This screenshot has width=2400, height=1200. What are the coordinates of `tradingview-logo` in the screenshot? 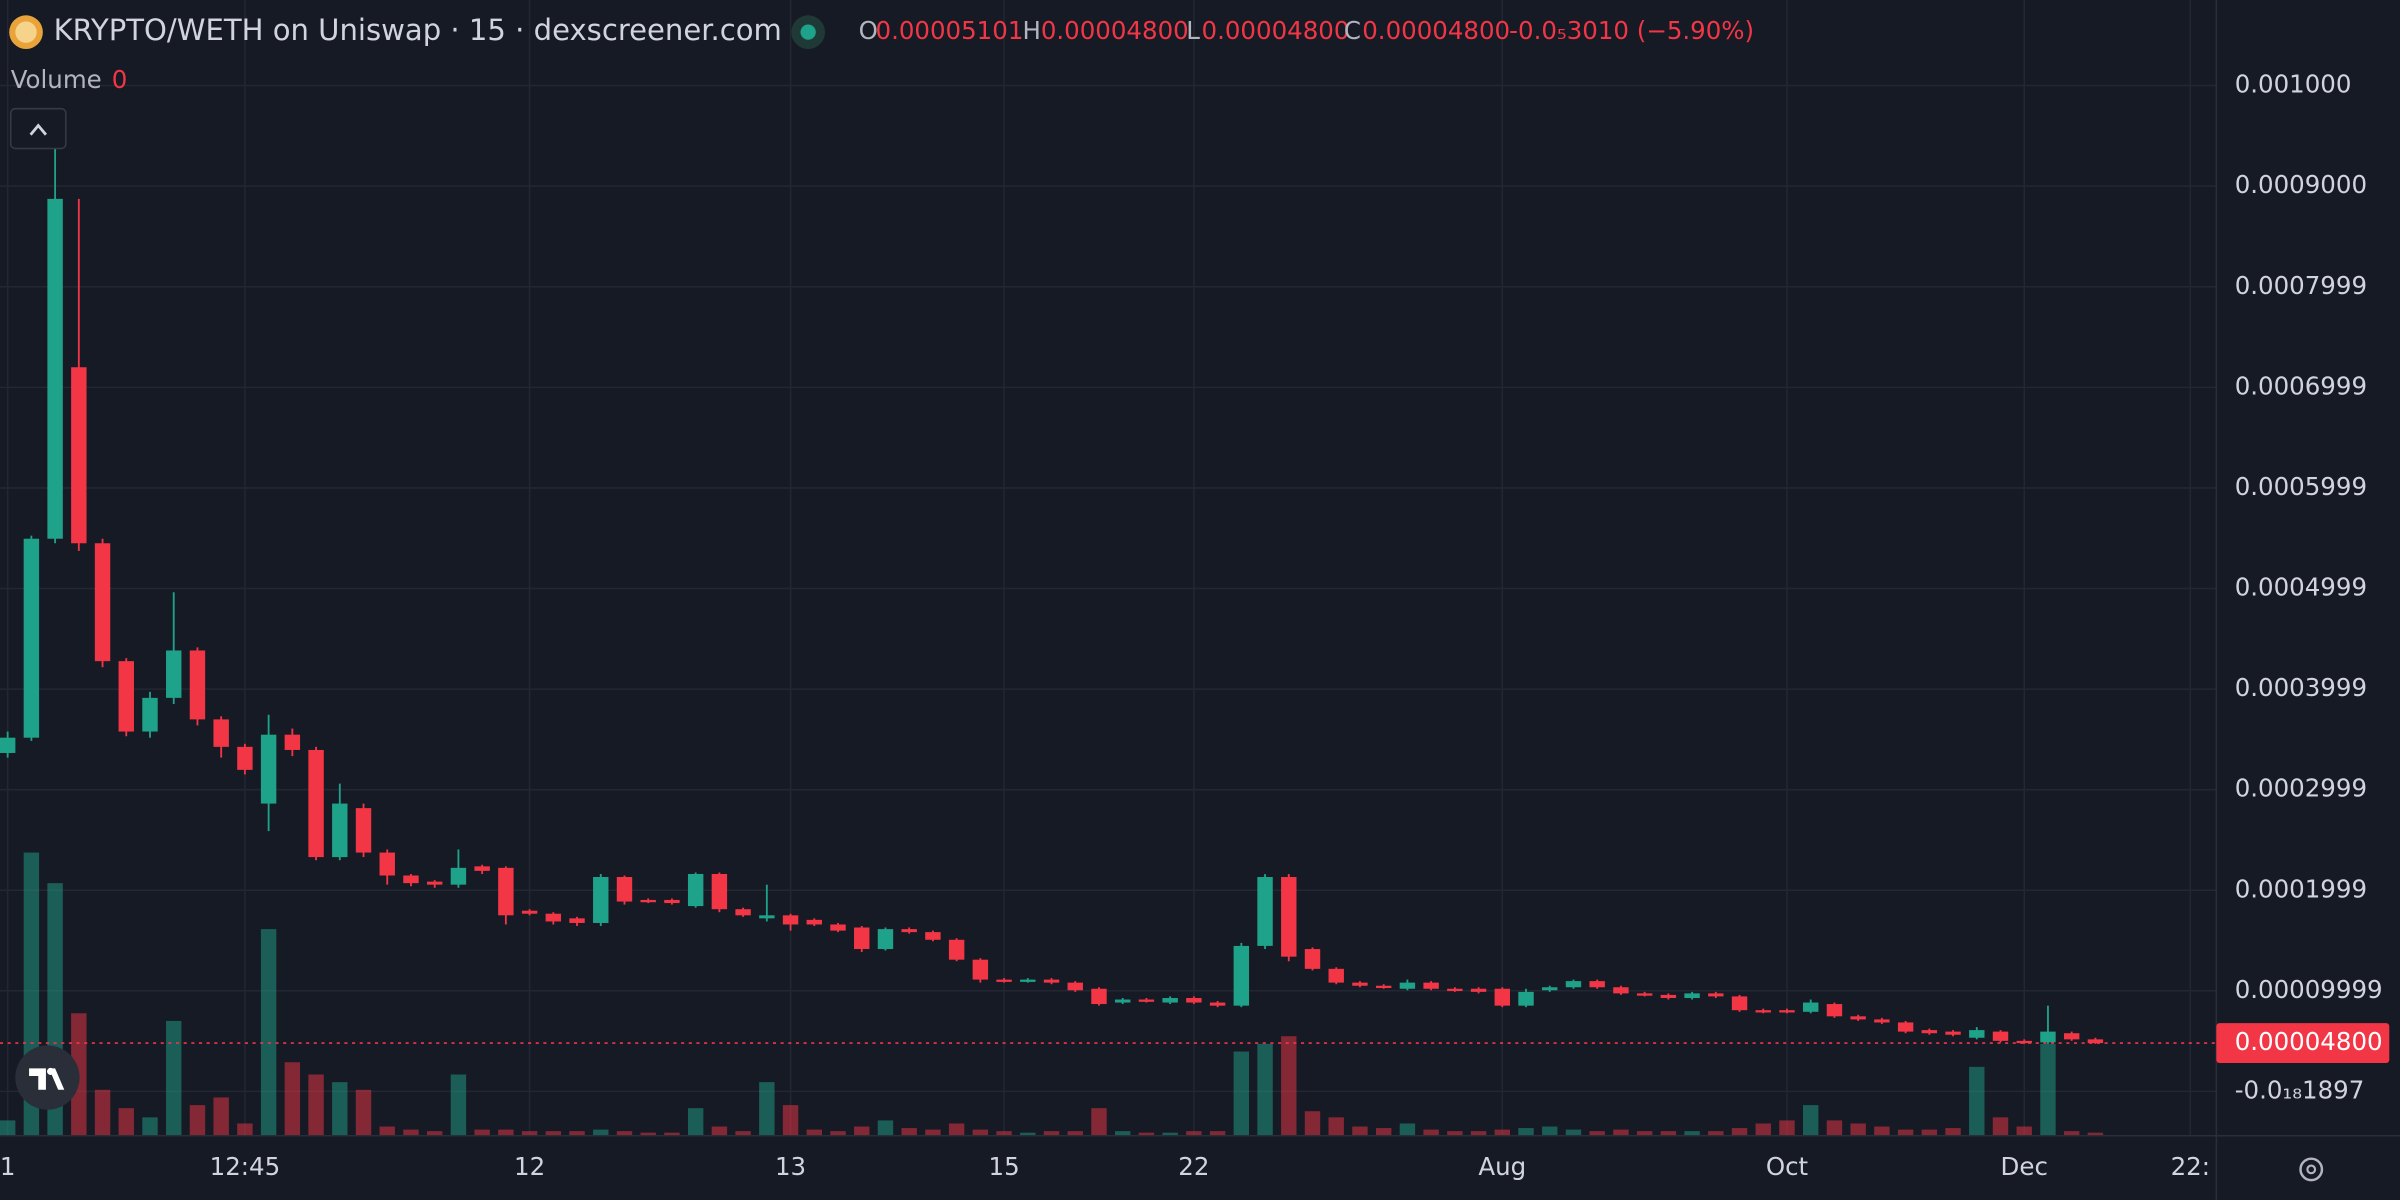 It's located at (47, 1077).